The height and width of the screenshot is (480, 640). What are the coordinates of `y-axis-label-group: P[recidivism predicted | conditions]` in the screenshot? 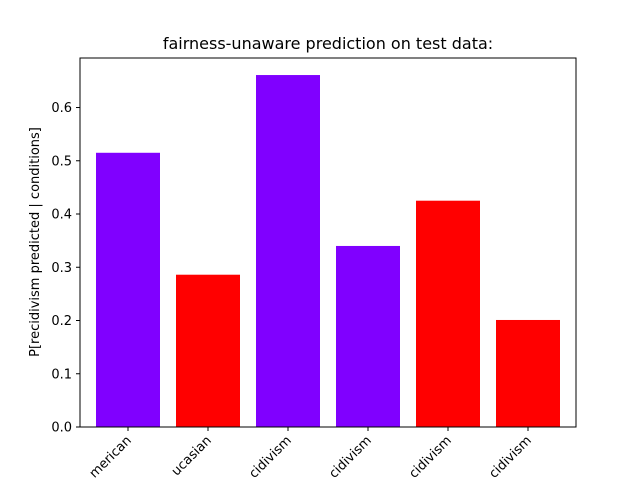 It's located at (35, 242).